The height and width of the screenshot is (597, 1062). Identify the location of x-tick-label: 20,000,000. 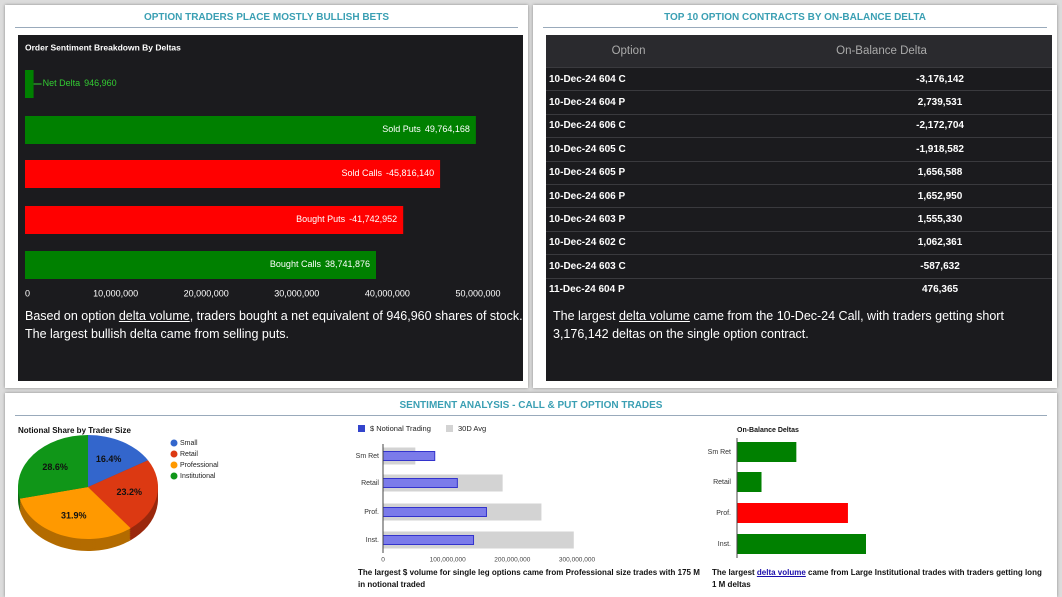
(206, 293).